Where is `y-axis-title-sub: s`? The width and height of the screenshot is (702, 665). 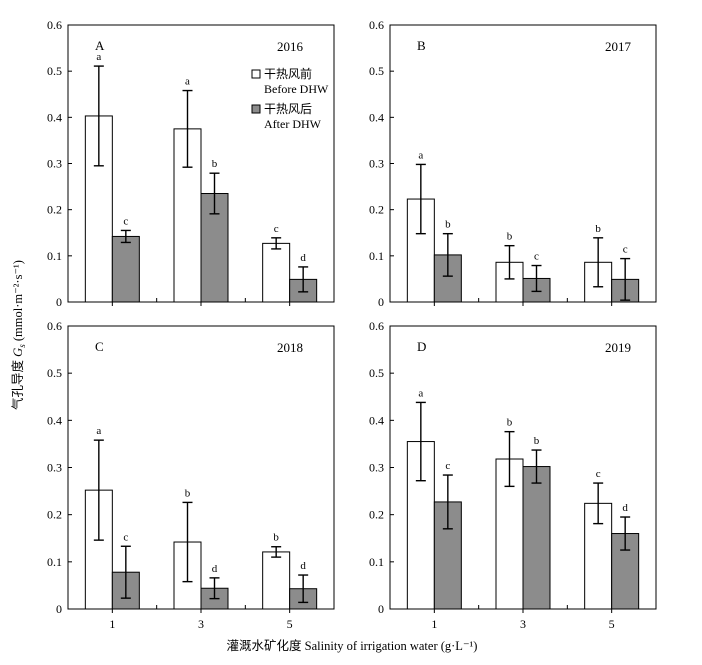 y-axis-title-sub: s is located at coordinates (22, 346).